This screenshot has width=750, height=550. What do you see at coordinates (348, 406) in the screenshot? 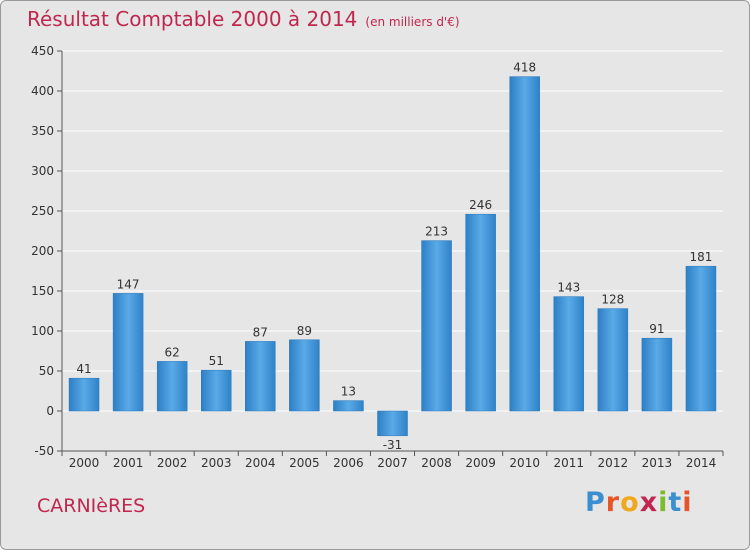
I see `bar-2006` at bounding box center [348, 406].